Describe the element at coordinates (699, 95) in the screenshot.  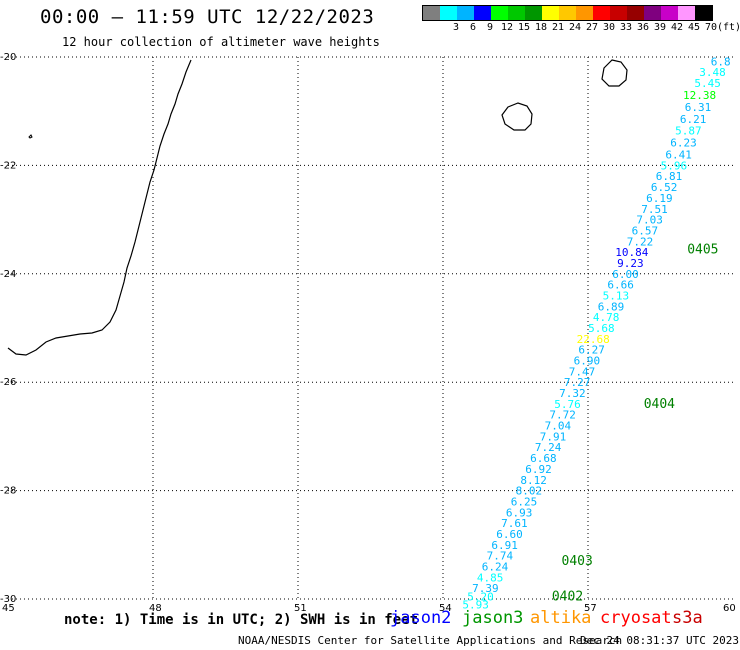
I see `swh-value-label: 12.38` at that location.